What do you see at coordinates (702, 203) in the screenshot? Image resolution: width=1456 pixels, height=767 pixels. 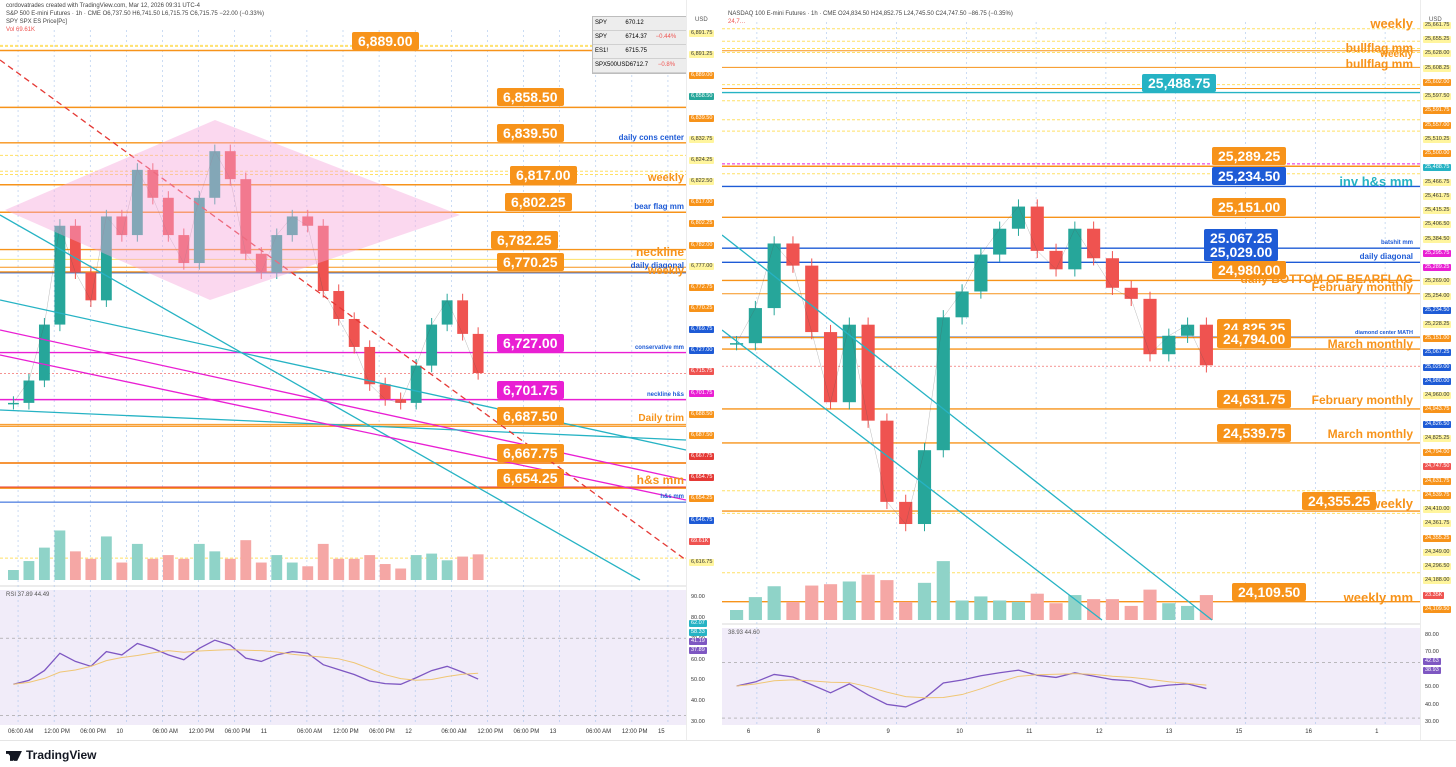 I see `axis-price-tag: 6,817.00` at bounding box center [702, 203].